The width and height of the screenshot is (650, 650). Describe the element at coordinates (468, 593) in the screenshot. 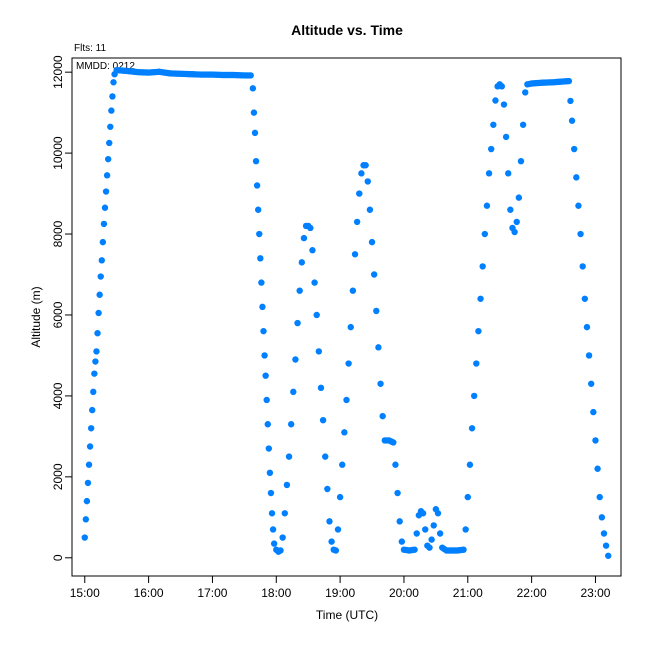

I see `x-tick-label: 21:00` at that location.